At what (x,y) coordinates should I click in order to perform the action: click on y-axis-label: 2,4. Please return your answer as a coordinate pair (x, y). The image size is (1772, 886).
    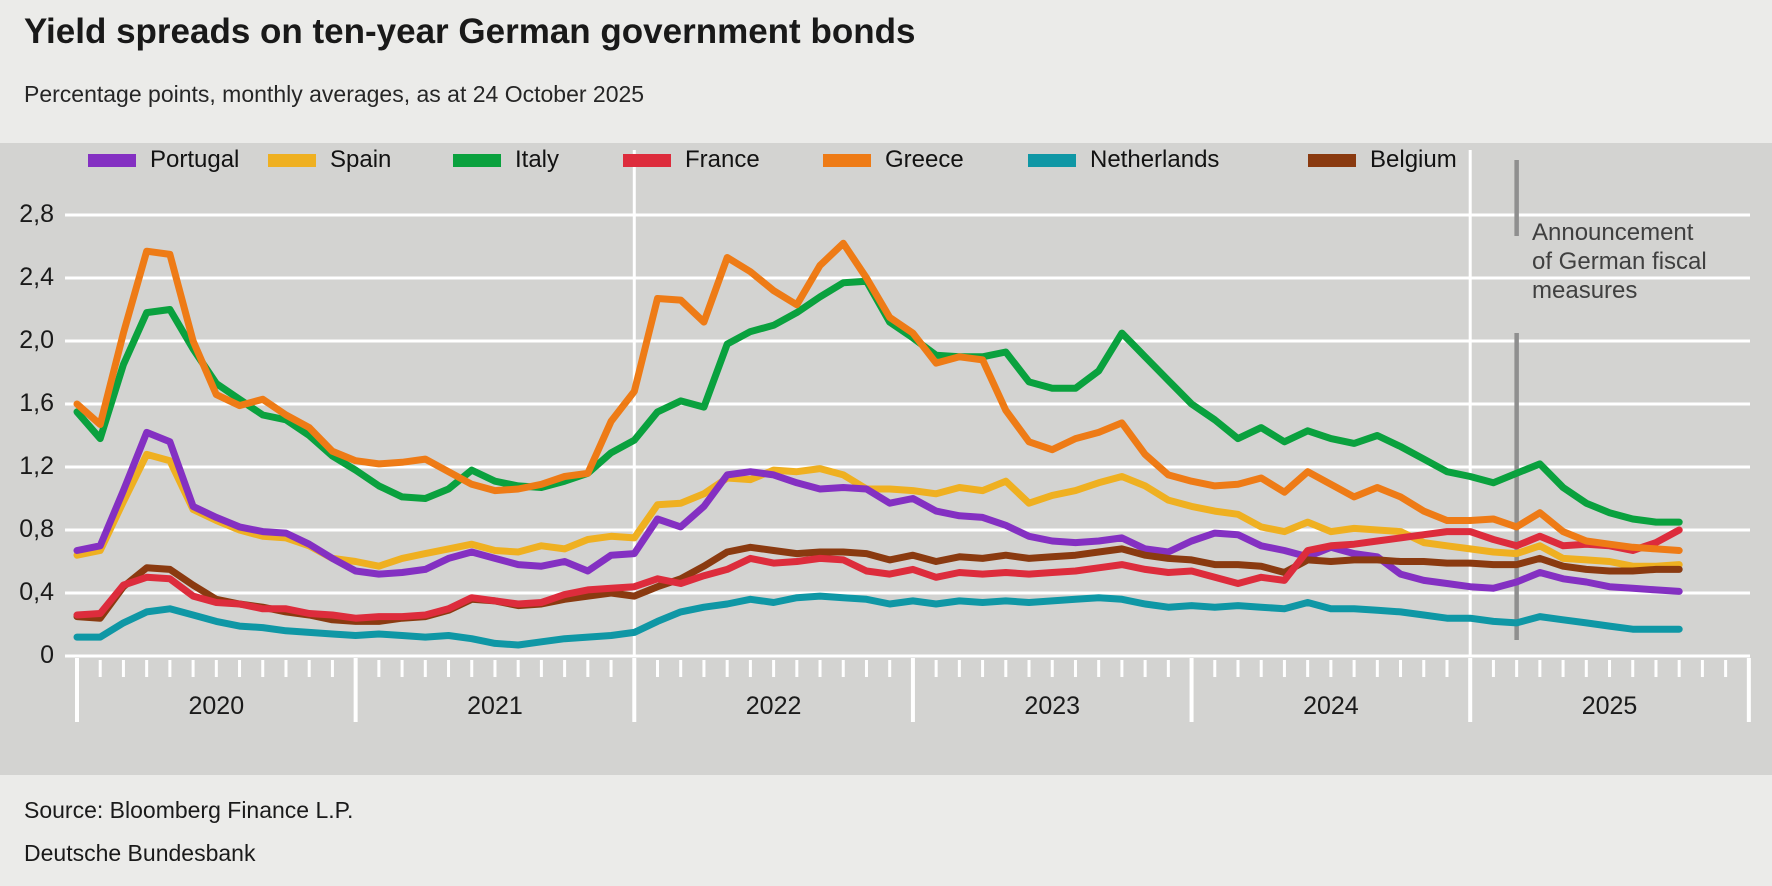
    Looking at the image, I should click on (36, 277).